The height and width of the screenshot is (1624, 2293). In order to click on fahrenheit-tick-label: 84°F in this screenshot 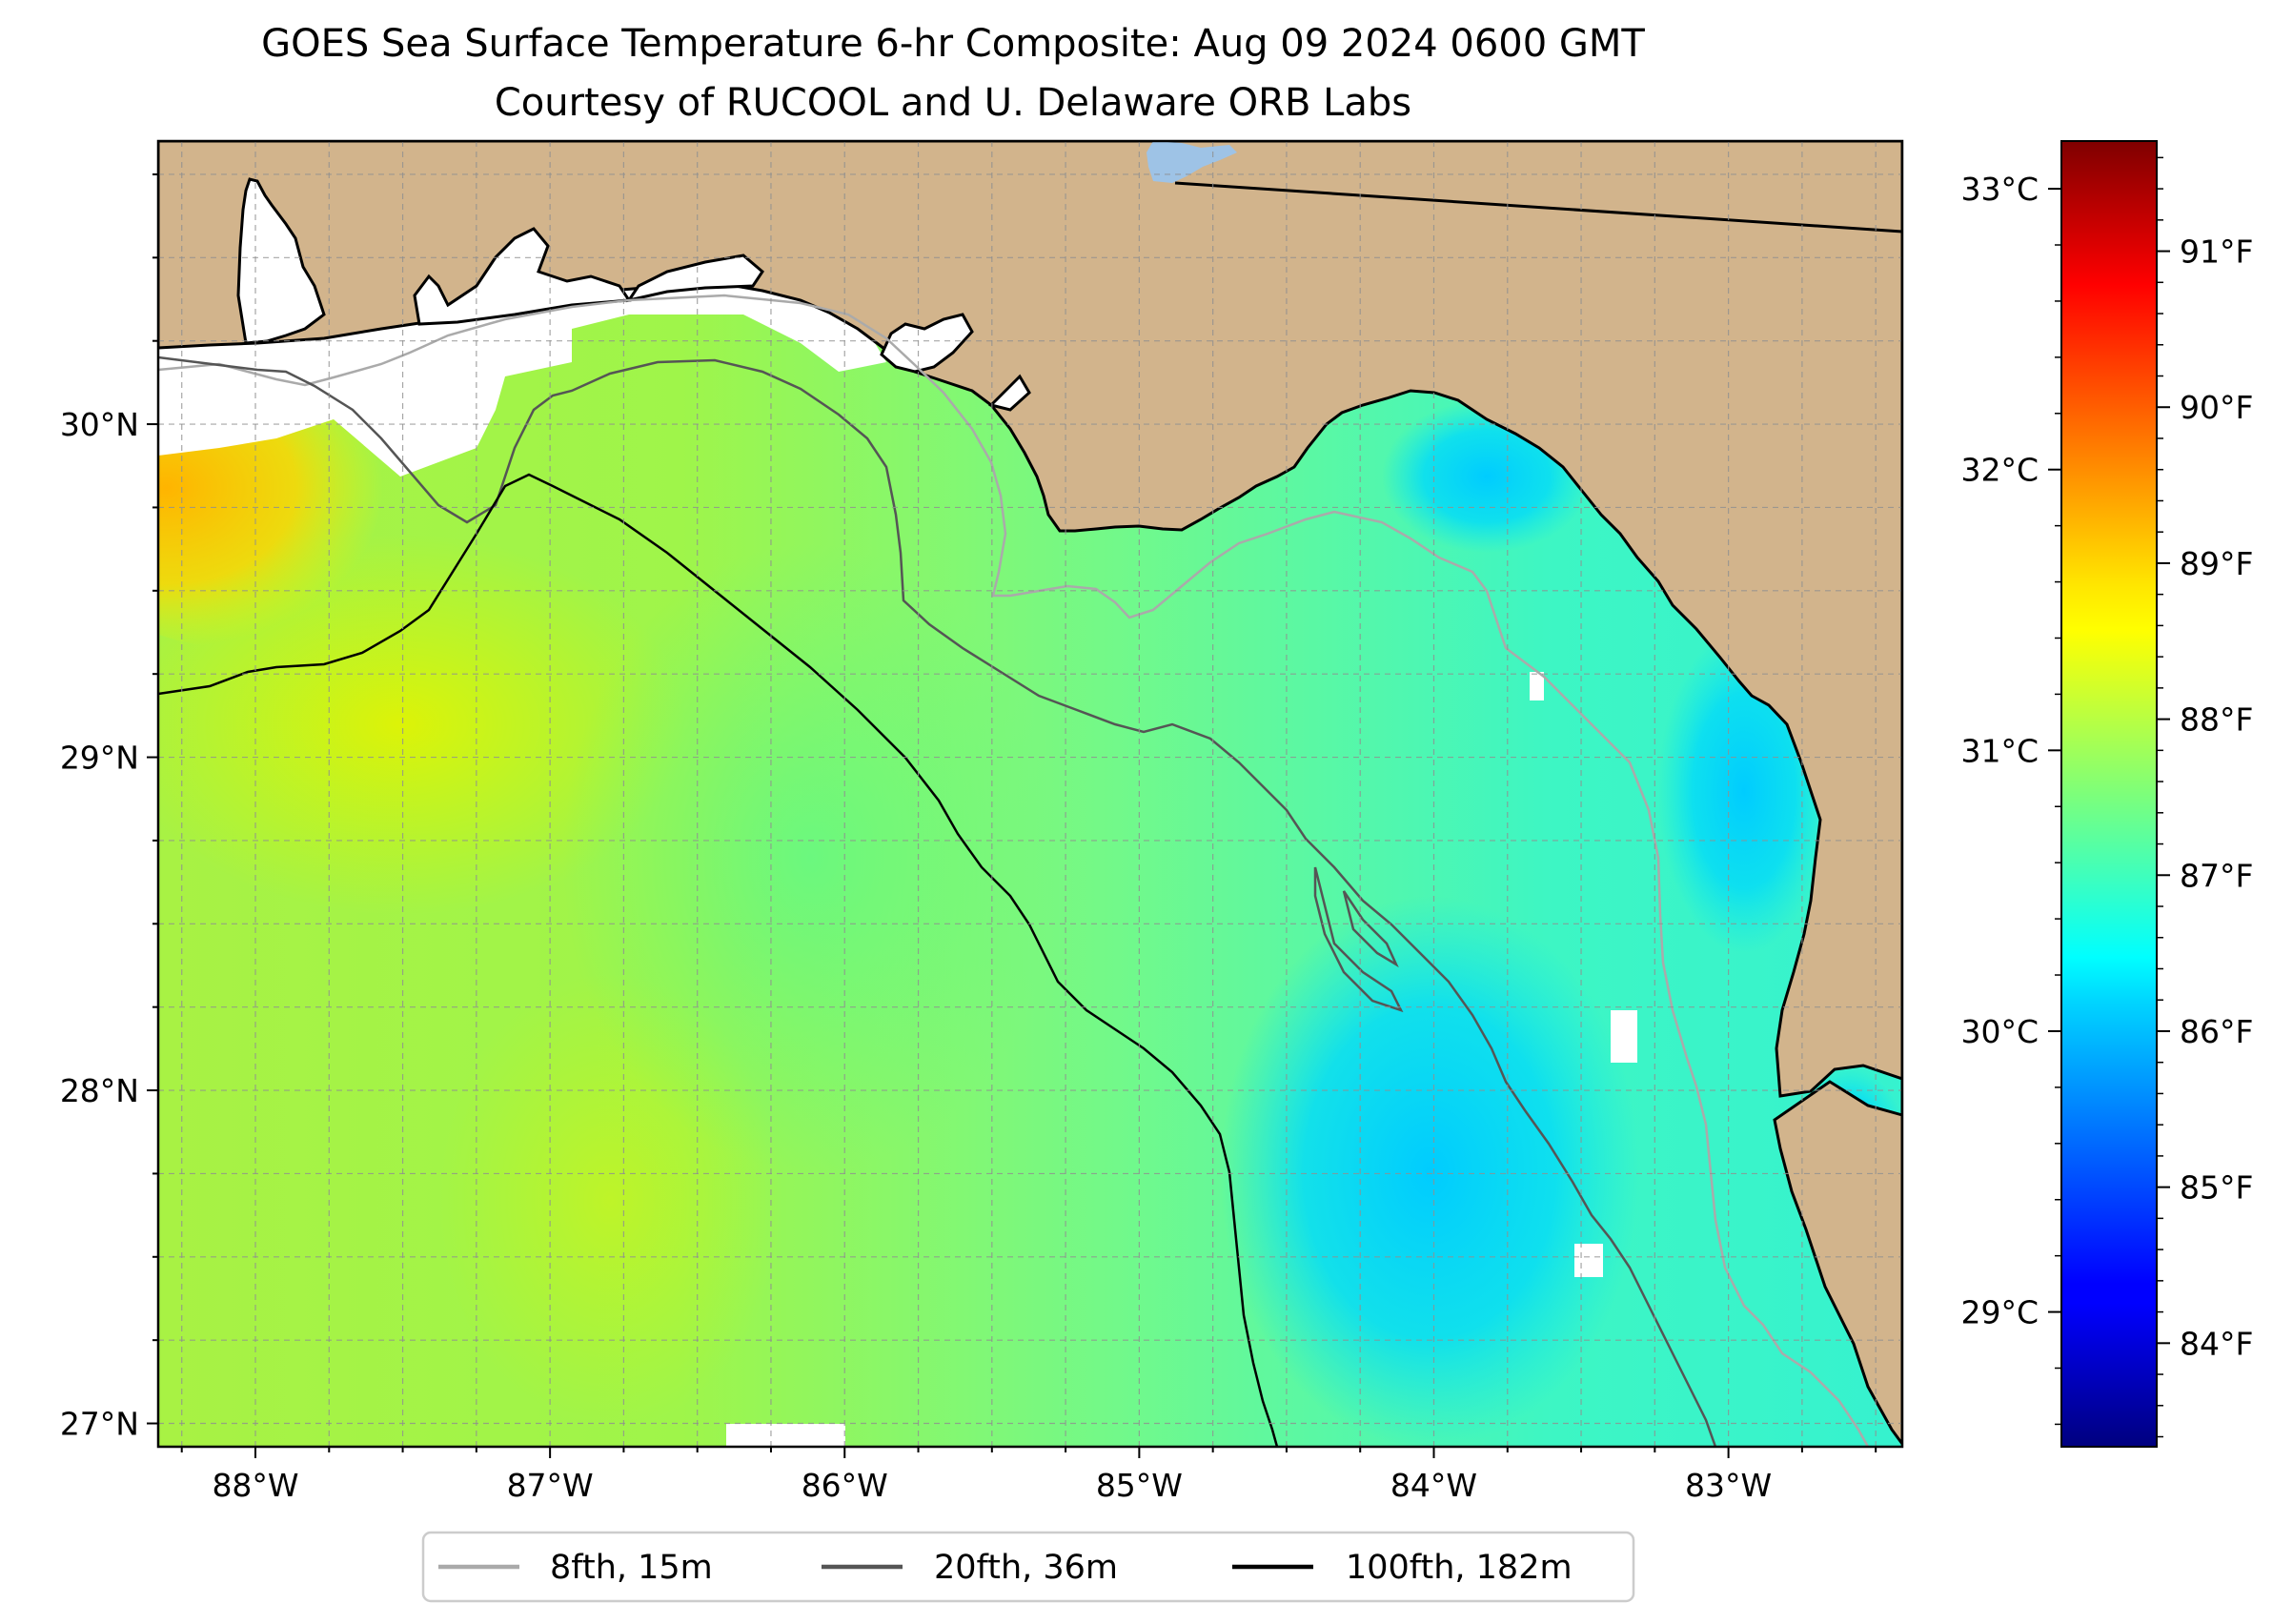, I will do `click(2217, 1343)`.